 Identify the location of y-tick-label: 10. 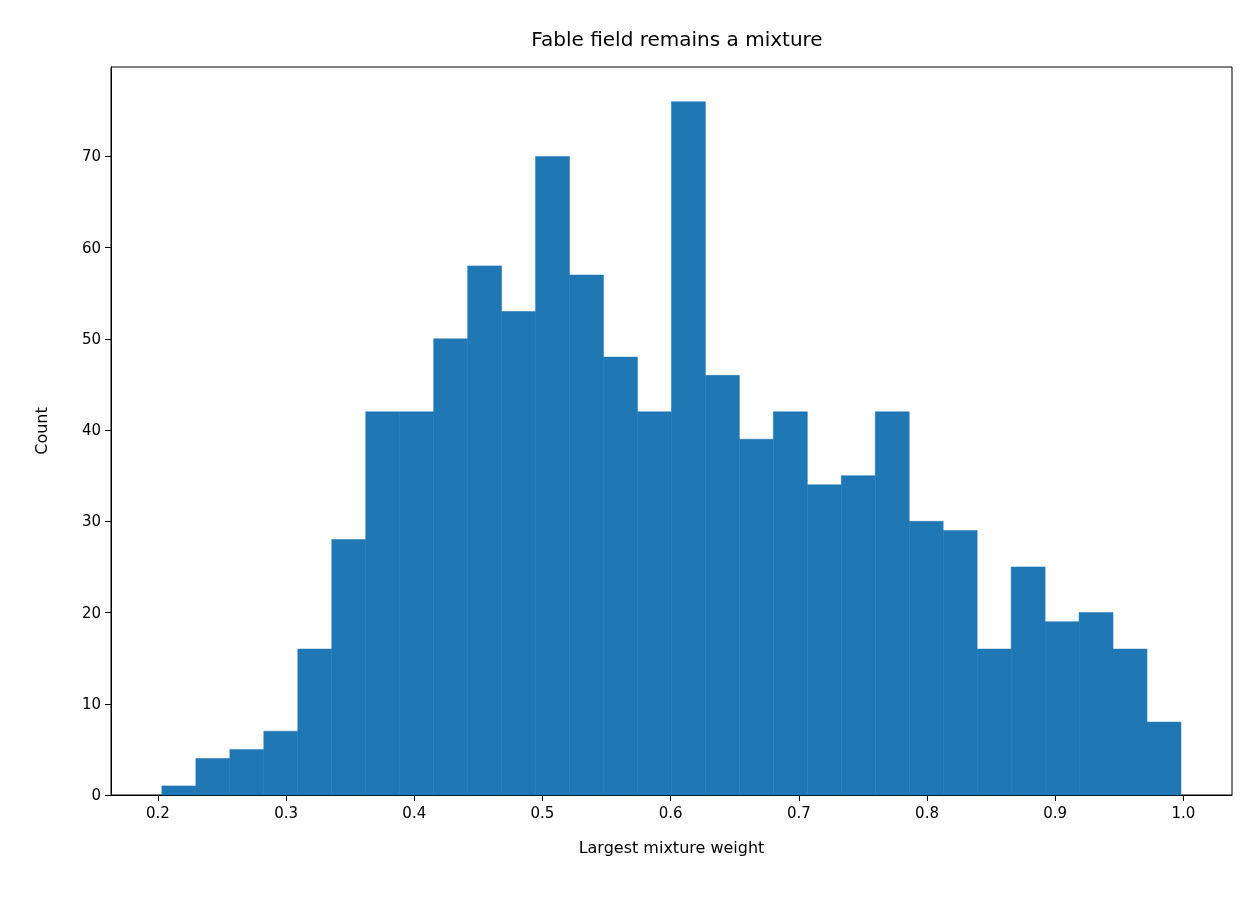
(91, 703).